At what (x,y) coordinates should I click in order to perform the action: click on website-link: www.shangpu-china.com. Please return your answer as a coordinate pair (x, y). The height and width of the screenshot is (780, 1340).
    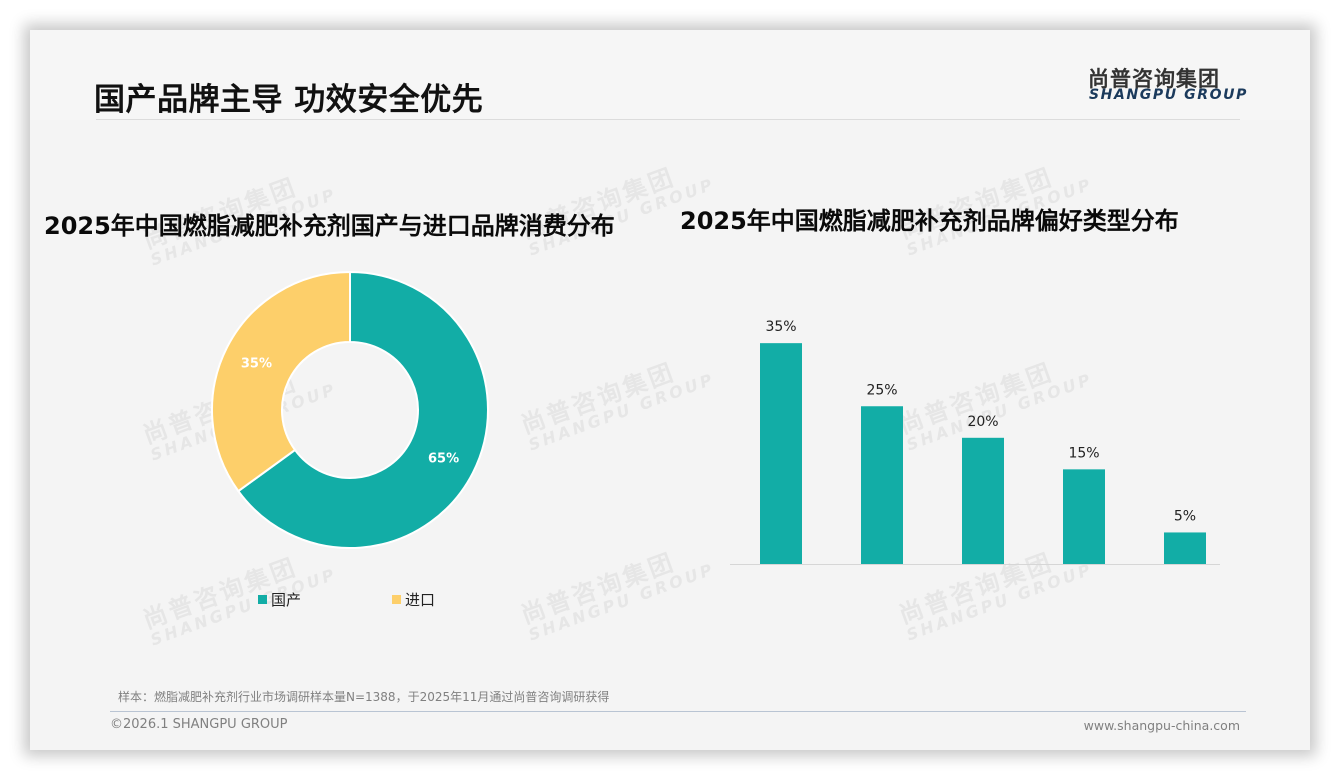
    Looking at the image, I should click on (1161, 725).